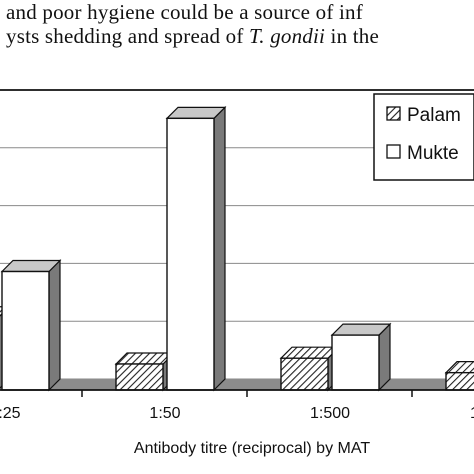  What do you see at coordinates (434, 115) in the screenshot?
I see `legend-label-series-1: Palam` at bounding box center [434, 115].